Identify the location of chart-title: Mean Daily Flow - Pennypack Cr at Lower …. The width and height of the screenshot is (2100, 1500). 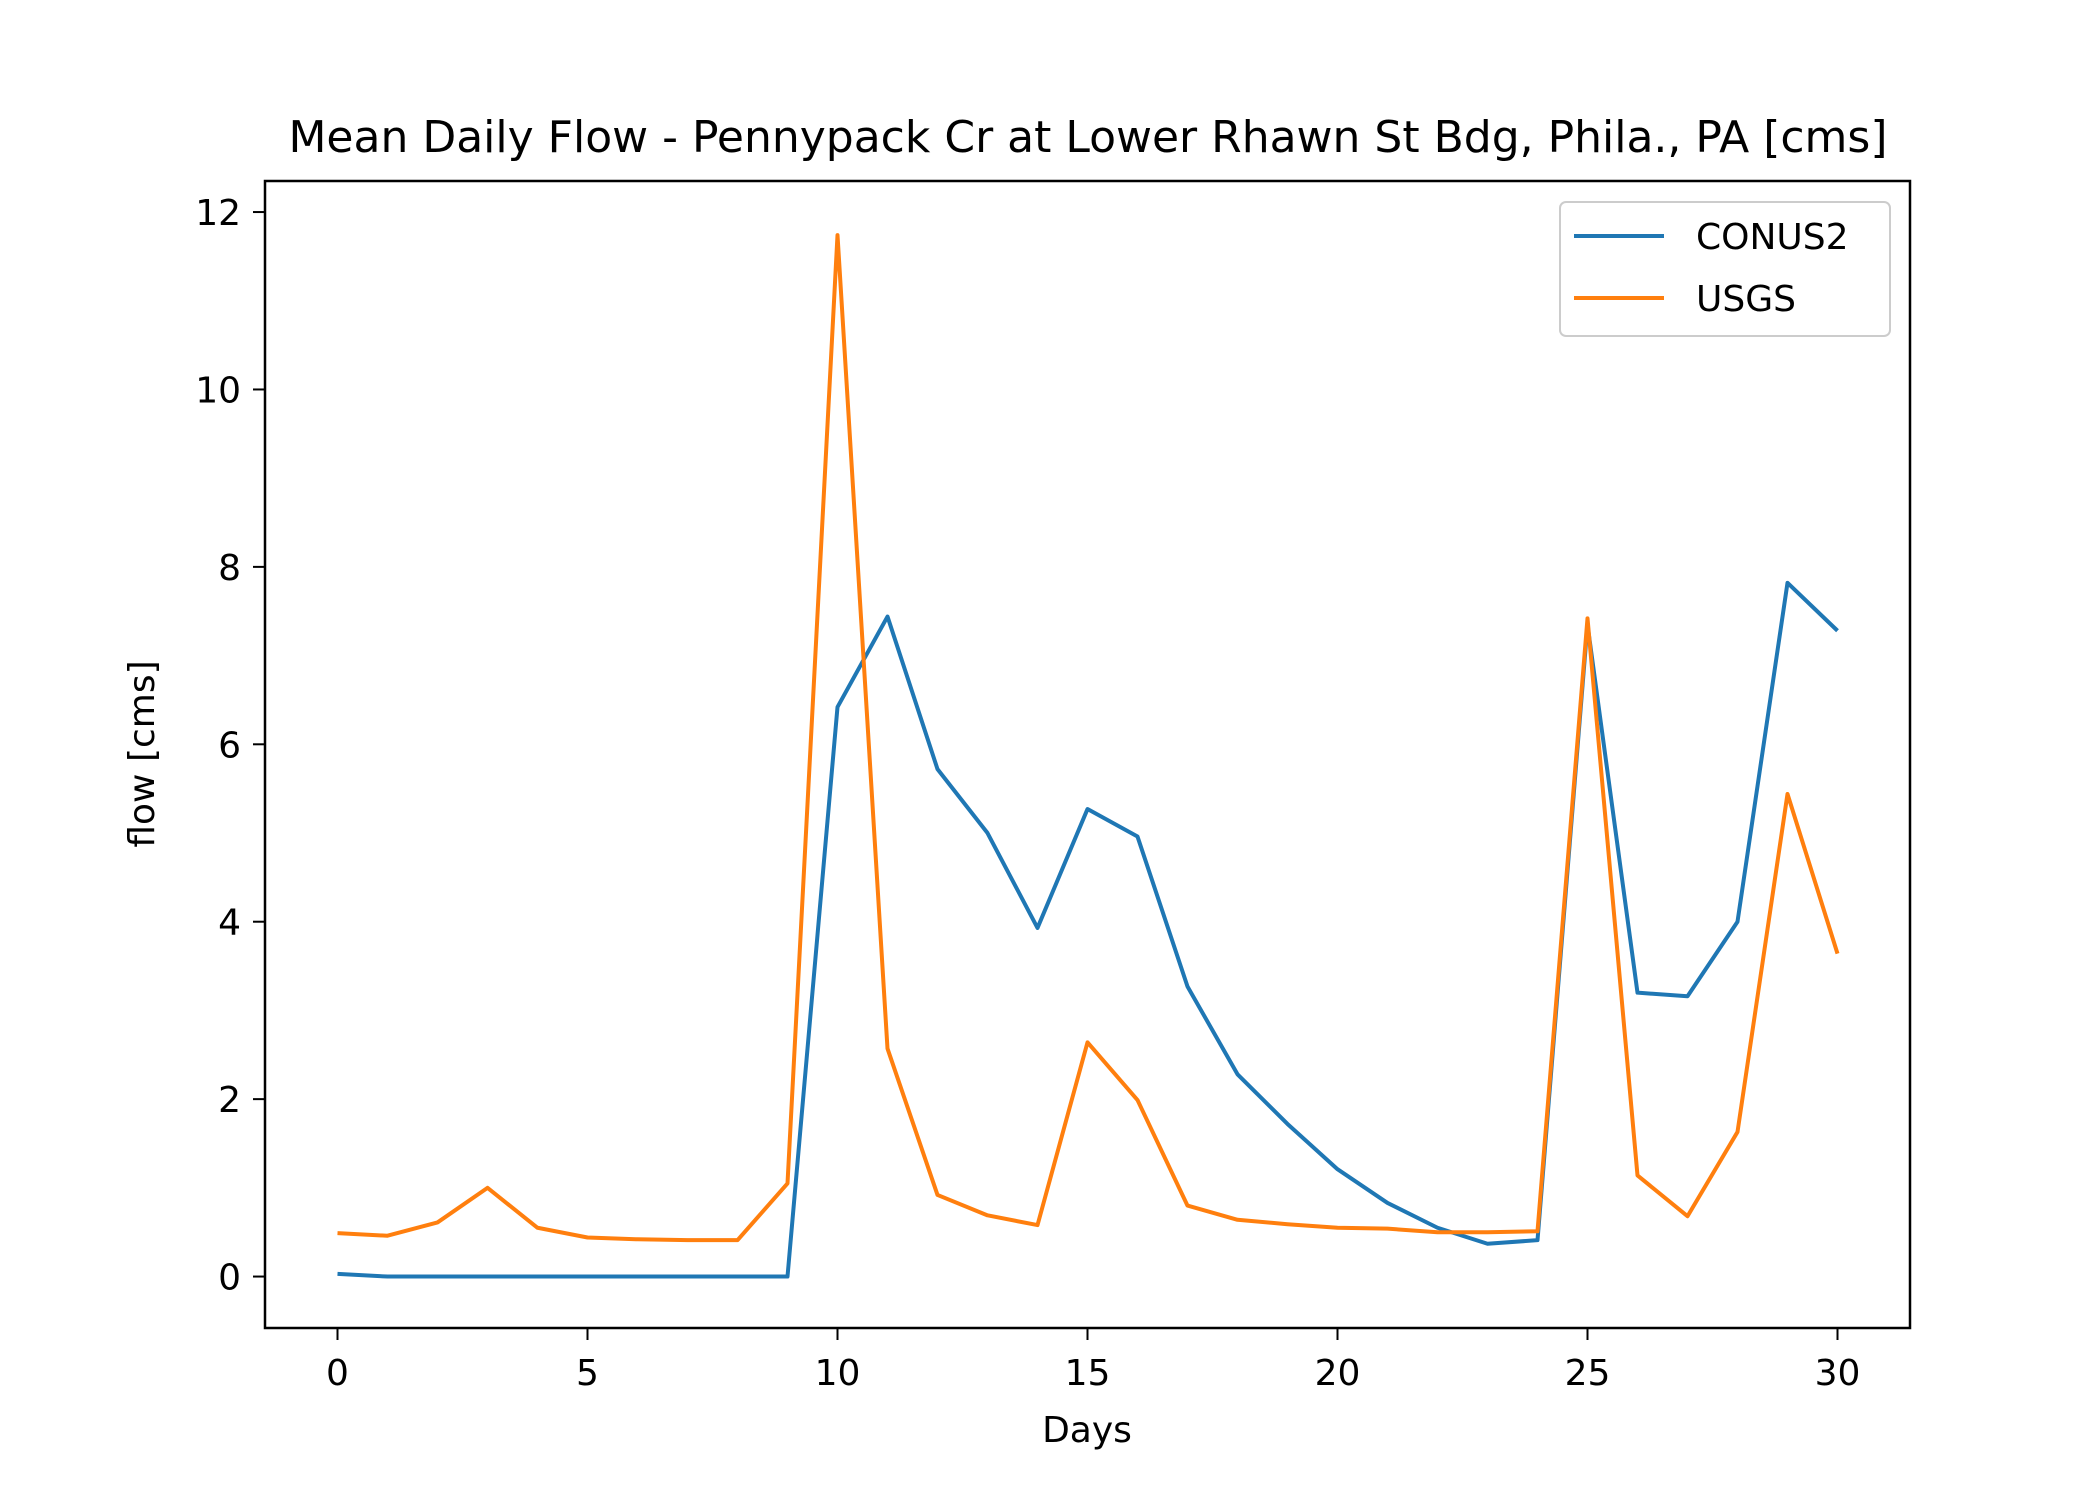
(1087, 137).